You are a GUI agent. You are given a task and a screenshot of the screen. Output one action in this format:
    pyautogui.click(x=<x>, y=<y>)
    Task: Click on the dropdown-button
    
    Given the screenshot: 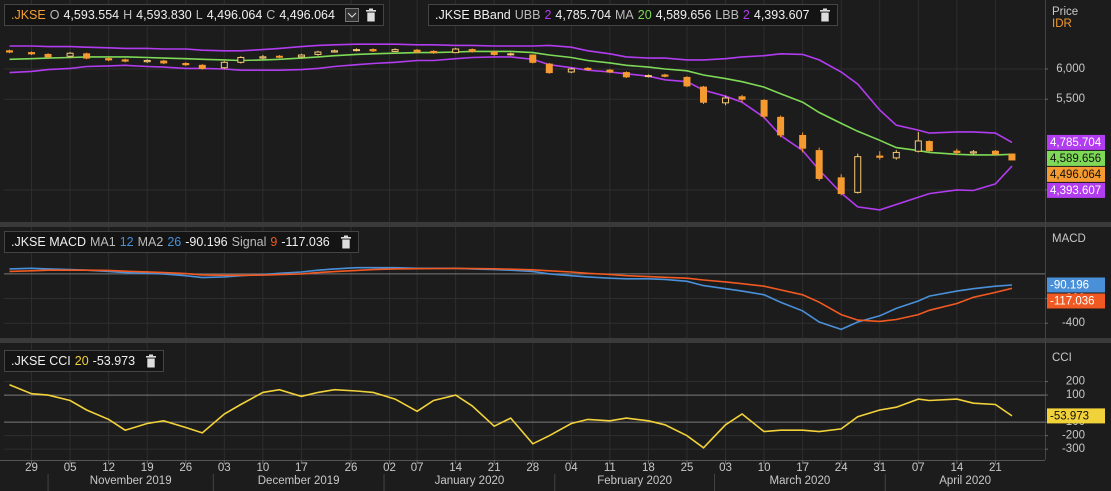 What is the action you would take?
    pyautogui.click(x=351, y=15)
    